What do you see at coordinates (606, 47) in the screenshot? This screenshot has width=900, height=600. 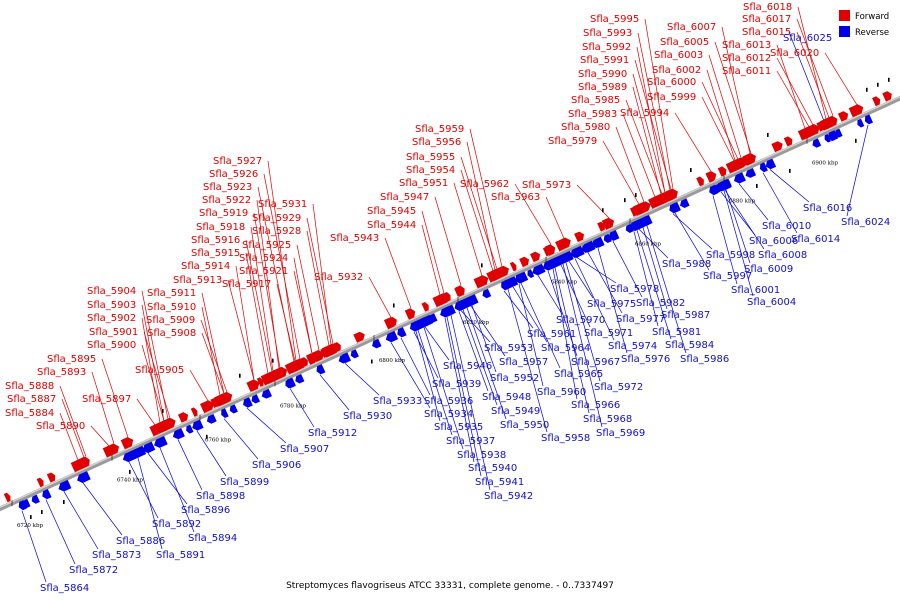 I see `gene-label-forward: Sfla_5992` at bounding box center [606, 47].